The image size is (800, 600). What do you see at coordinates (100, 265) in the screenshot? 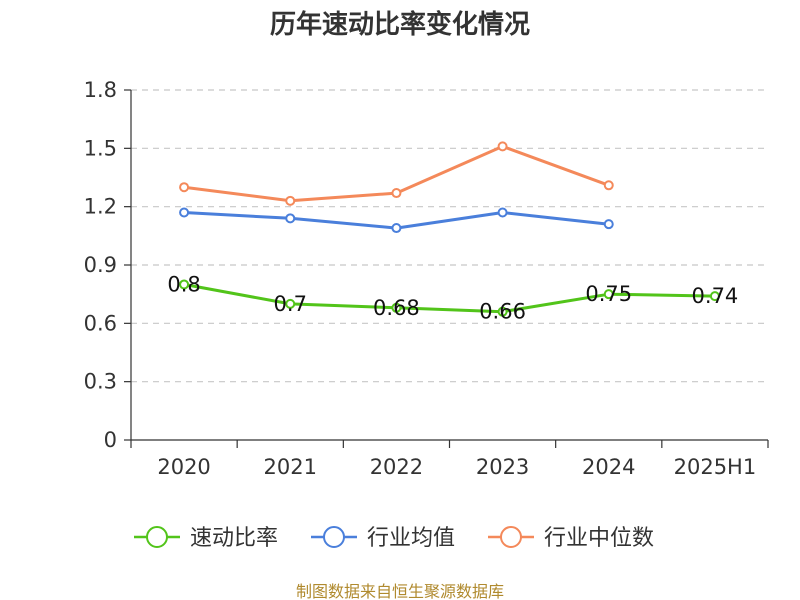
I see `y-tick-label: 0.9` at bounding box center [100, 265].